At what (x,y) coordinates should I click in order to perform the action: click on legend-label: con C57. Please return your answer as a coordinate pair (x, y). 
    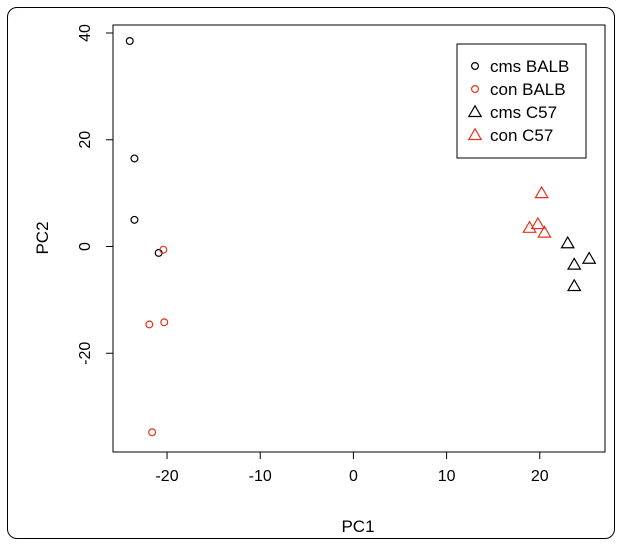
    Looking at the image, I should click on (521, 135).